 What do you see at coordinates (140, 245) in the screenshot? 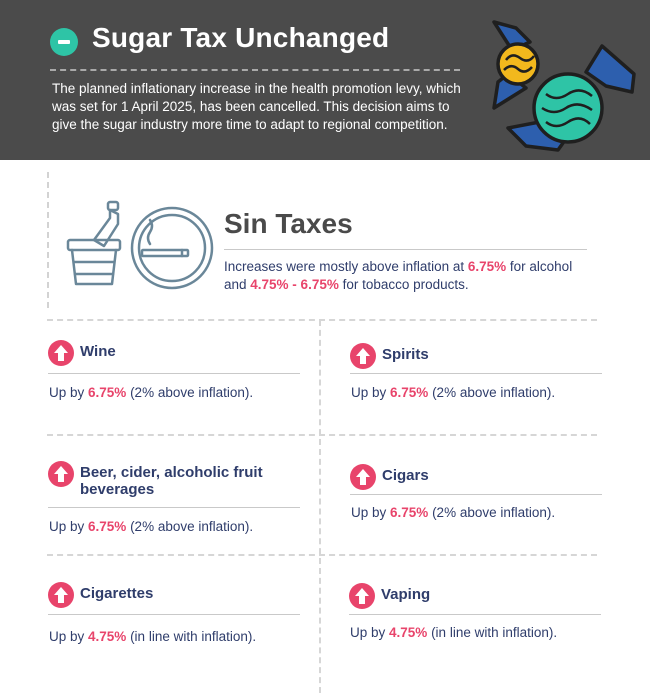
I see `wine-bucket-icon` at bounding box center [140, 245].